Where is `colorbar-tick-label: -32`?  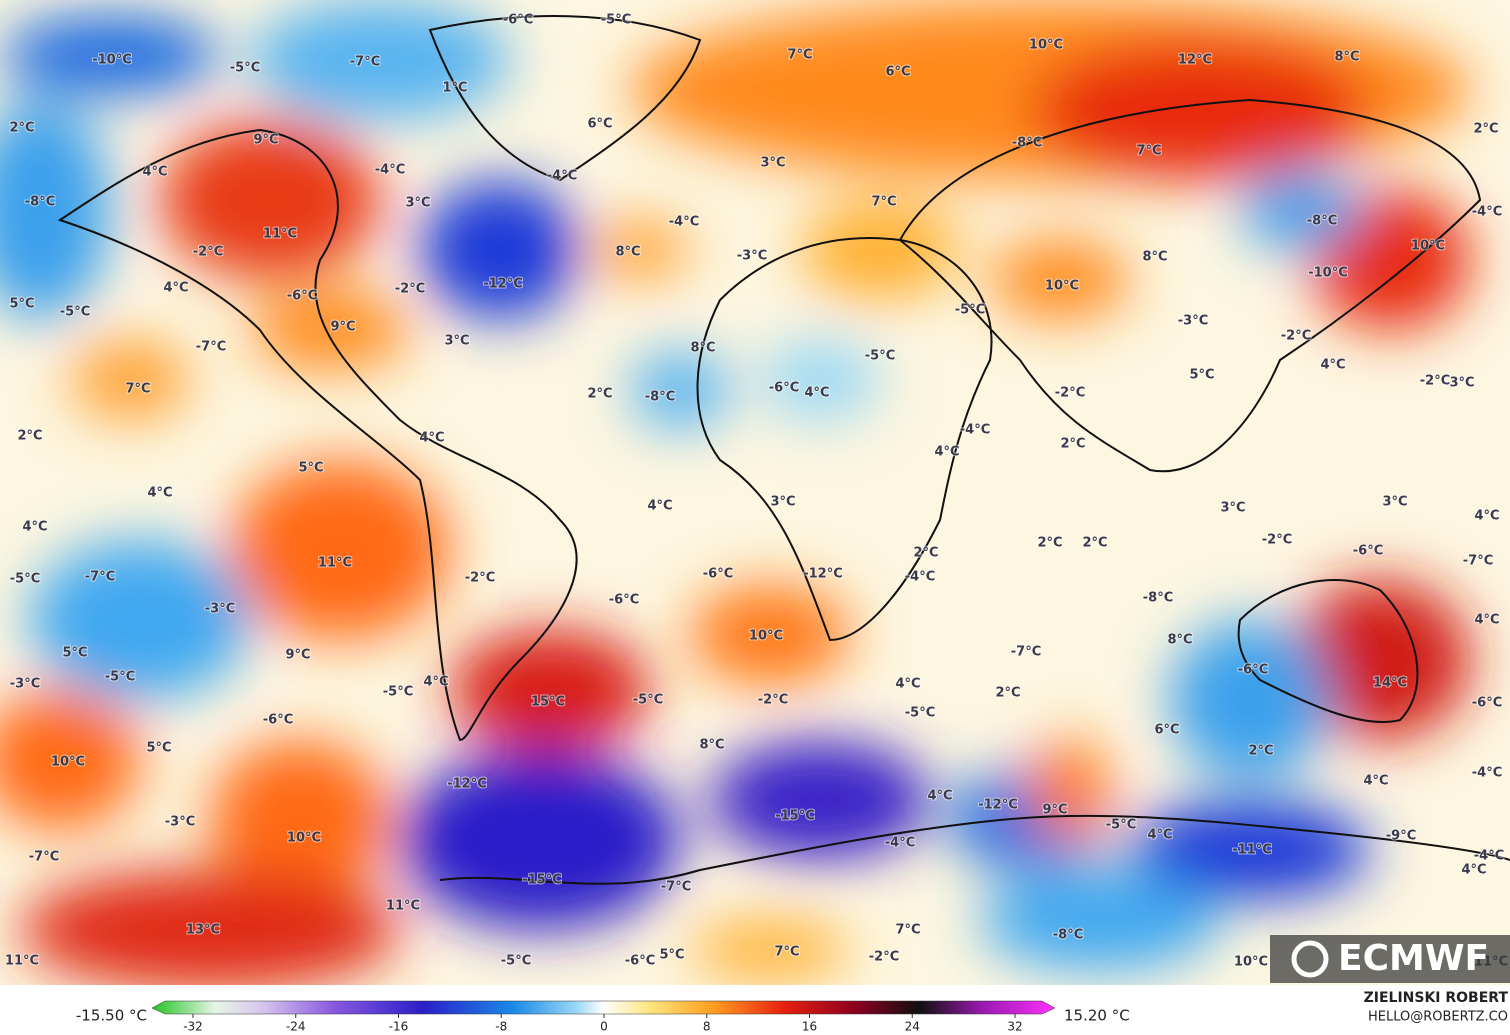
colorbar-tick-label: -32 is located at coordinates (193, 1027).